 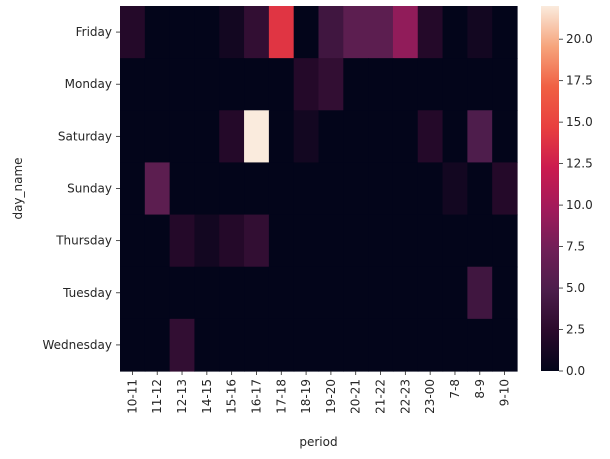 What do you see at coordinates (579, 122) in the screenshot?
I see `colorbar-tick-label: 15.0` at bounding box center [579, 122].